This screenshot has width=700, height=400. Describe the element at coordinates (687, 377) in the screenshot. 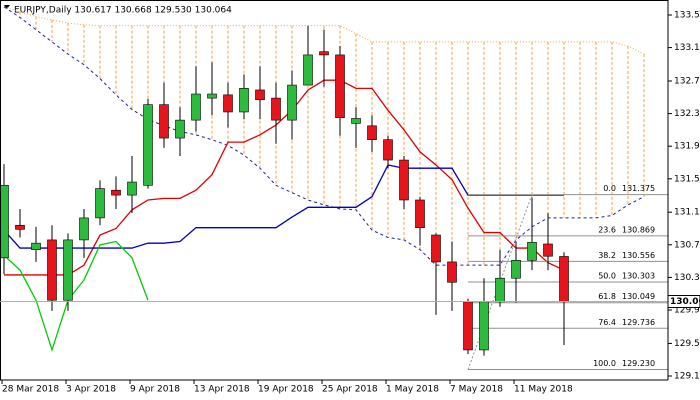

I see `y-tick-label: 129.150` at that location.